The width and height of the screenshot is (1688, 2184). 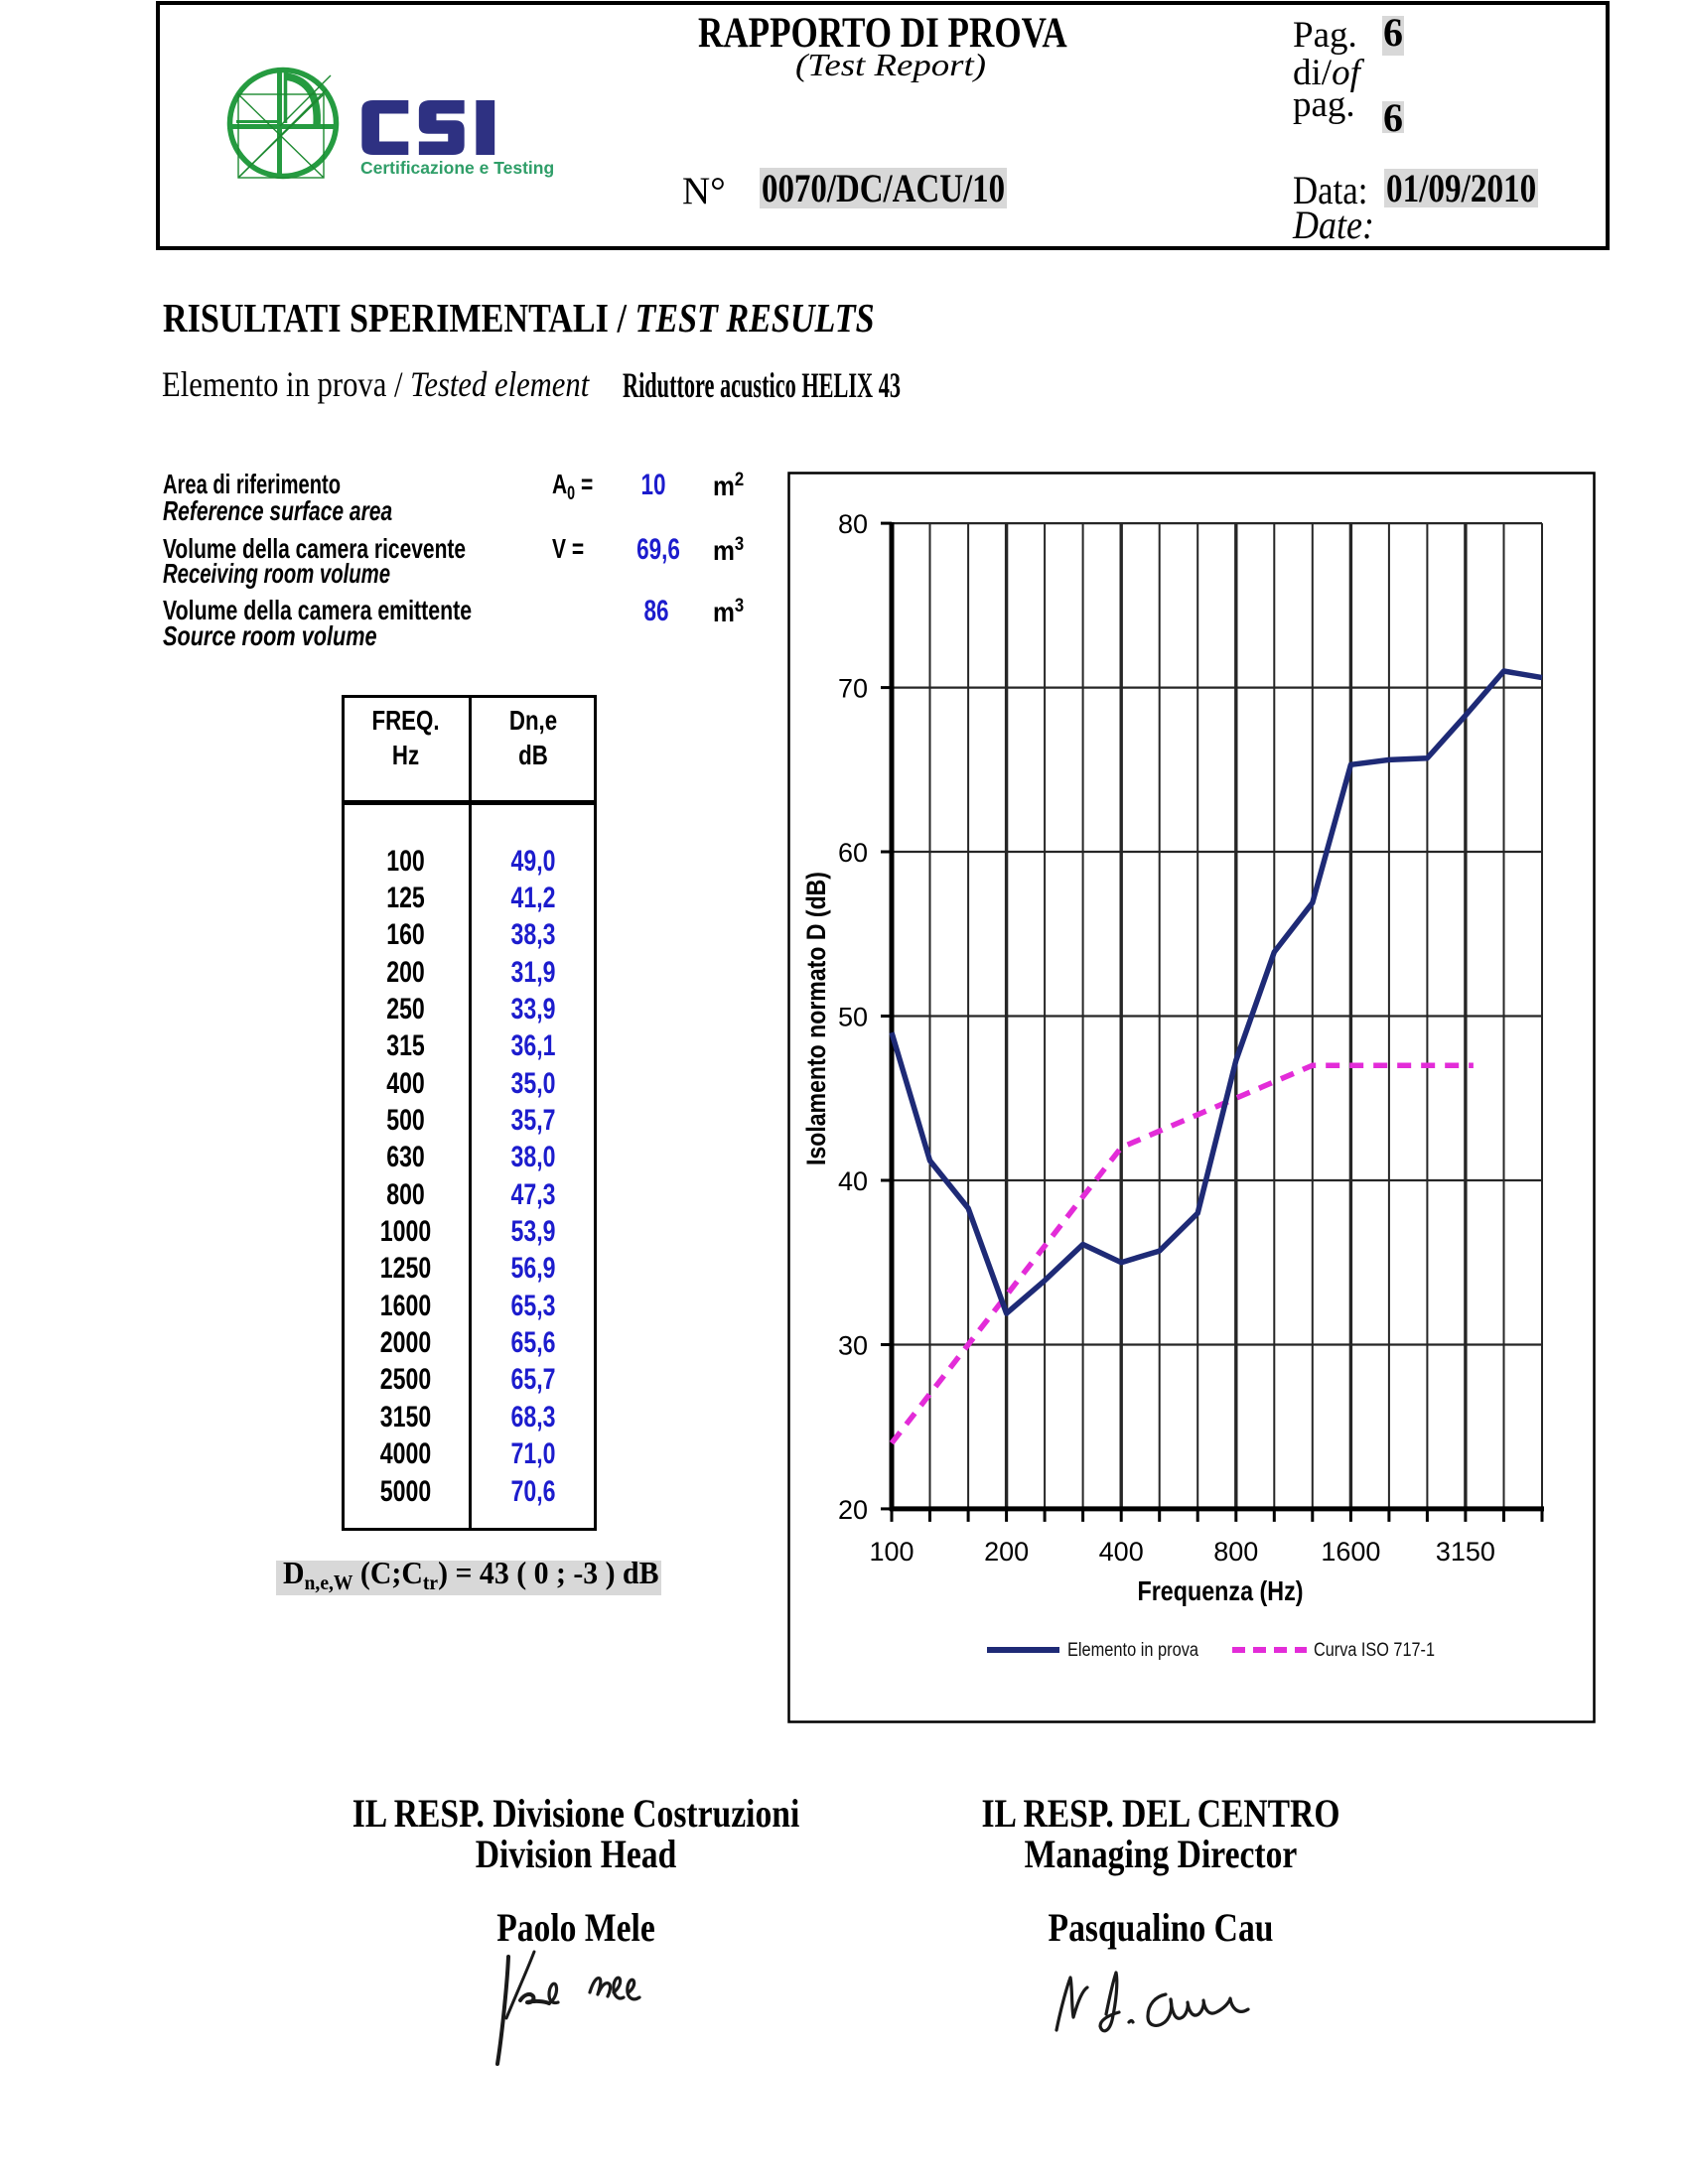 I want to click on svg-text: Frequenza (Hz), so click(x=1221, y=1590).